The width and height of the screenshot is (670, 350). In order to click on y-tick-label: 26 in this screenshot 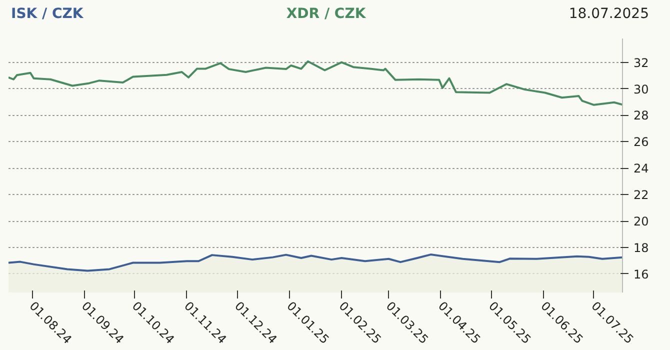, I will do `click(641, 142)`.